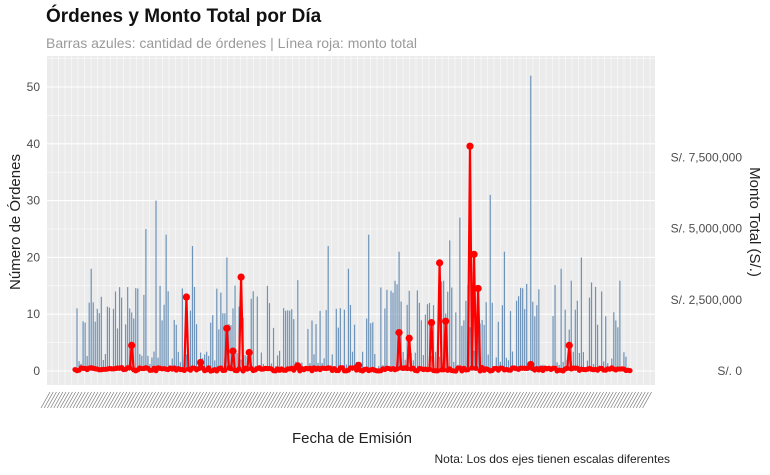 This screenshot has width=770, height=475. Describe the element at coordinates (707, 158) in the screenshot. I see `right-tick-label: S/. 7,500,000` at that location.